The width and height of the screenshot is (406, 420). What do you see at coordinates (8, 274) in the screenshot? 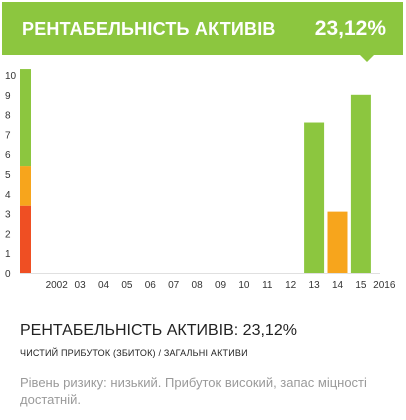
I see `y-tick-label: 0` at bounding box center [8, 274].